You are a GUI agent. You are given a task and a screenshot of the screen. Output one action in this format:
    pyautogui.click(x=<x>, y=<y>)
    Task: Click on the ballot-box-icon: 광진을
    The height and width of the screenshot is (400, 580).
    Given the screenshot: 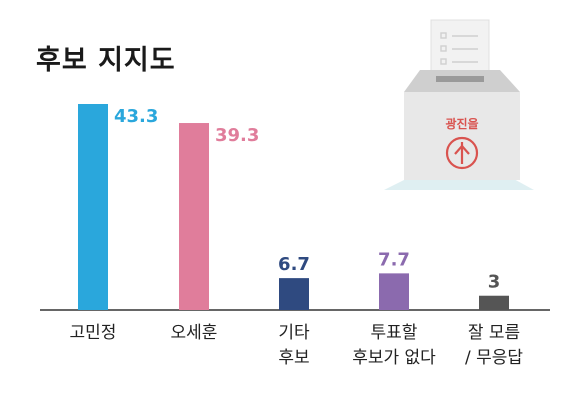 What is the action you would take?
    pyautogui.click(x=459, y=104)
    